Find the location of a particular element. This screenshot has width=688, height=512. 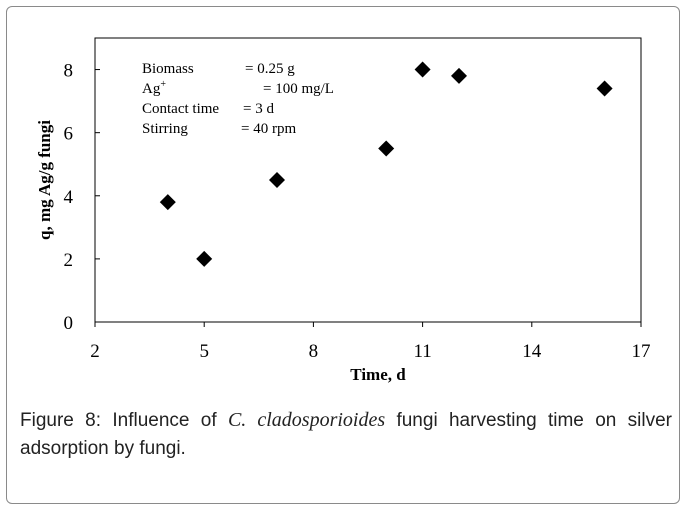

y-tick-label: 2 is located at coordinates (69, 260).